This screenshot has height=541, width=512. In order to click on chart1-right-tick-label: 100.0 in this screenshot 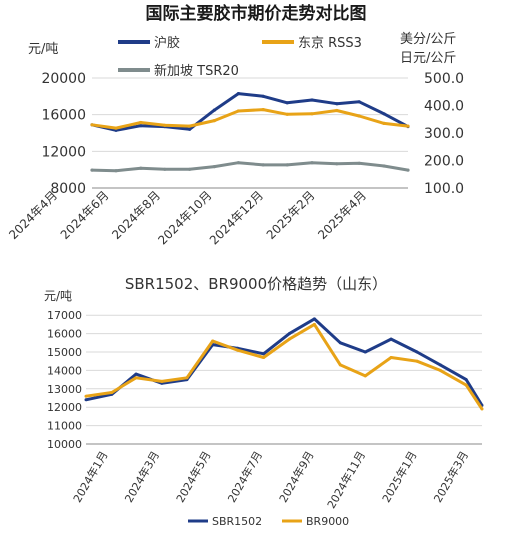, I will do `click(444, 189)`.